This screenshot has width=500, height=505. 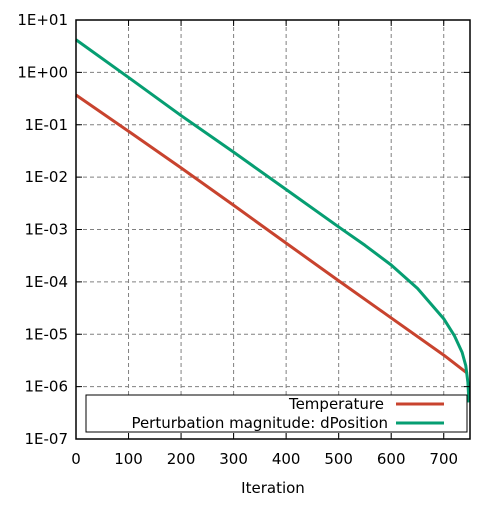 What do you see at coordinates (338, 459) in the screenshot?
I see `x-tick-label: 500` at bounding box center [338, 459].